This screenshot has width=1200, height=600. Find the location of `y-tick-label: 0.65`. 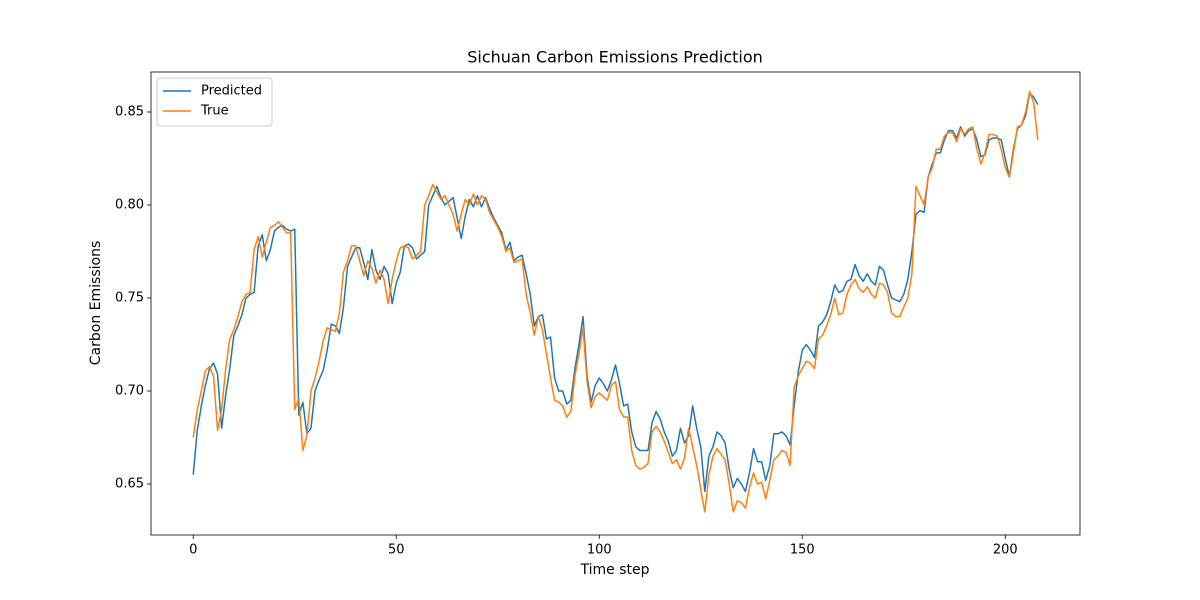

y-tick-label: 0.65 is located at coordinates (129, 484).